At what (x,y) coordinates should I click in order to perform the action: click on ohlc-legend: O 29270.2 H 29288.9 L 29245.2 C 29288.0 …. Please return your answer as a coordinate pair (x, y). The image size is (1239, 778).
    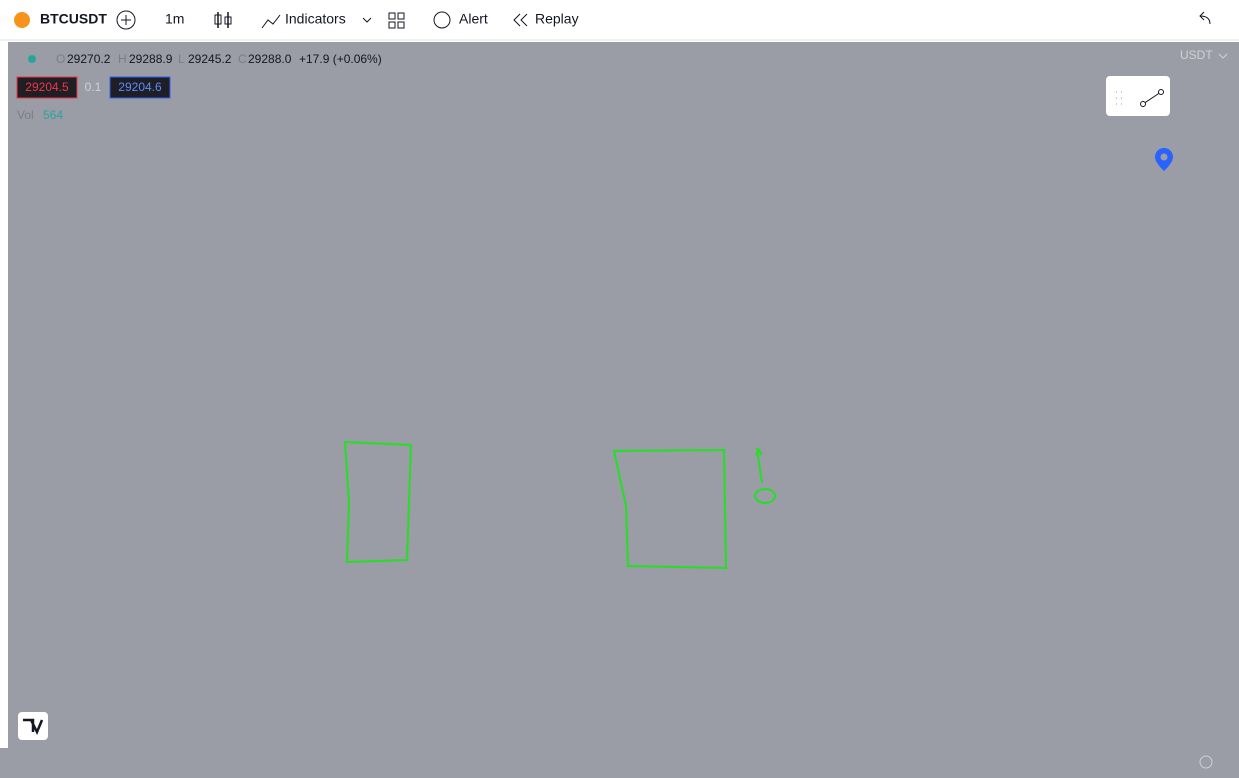
    Looking at the image, I should click on (219, 59).